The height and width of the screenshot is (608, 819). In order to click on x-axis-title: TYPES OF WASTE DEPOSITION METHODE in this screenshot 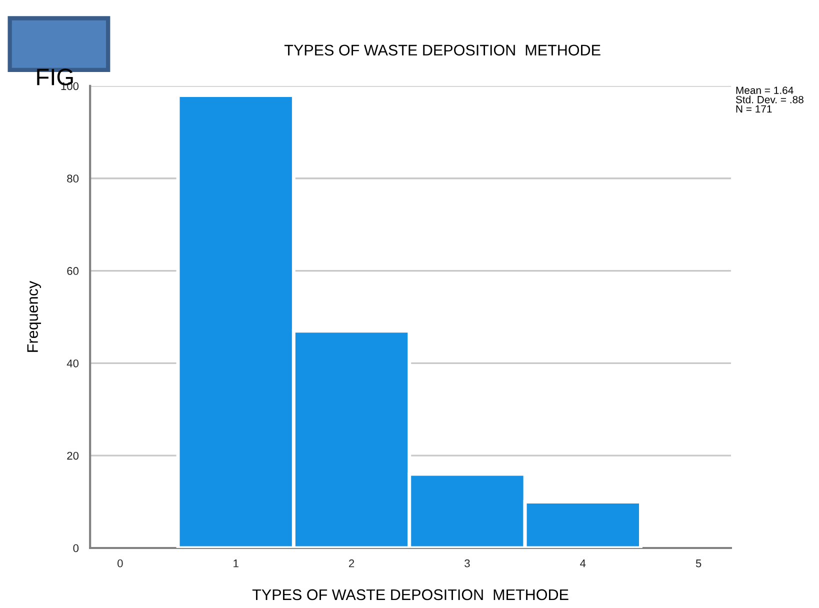, I will do `click(410, 594)`.